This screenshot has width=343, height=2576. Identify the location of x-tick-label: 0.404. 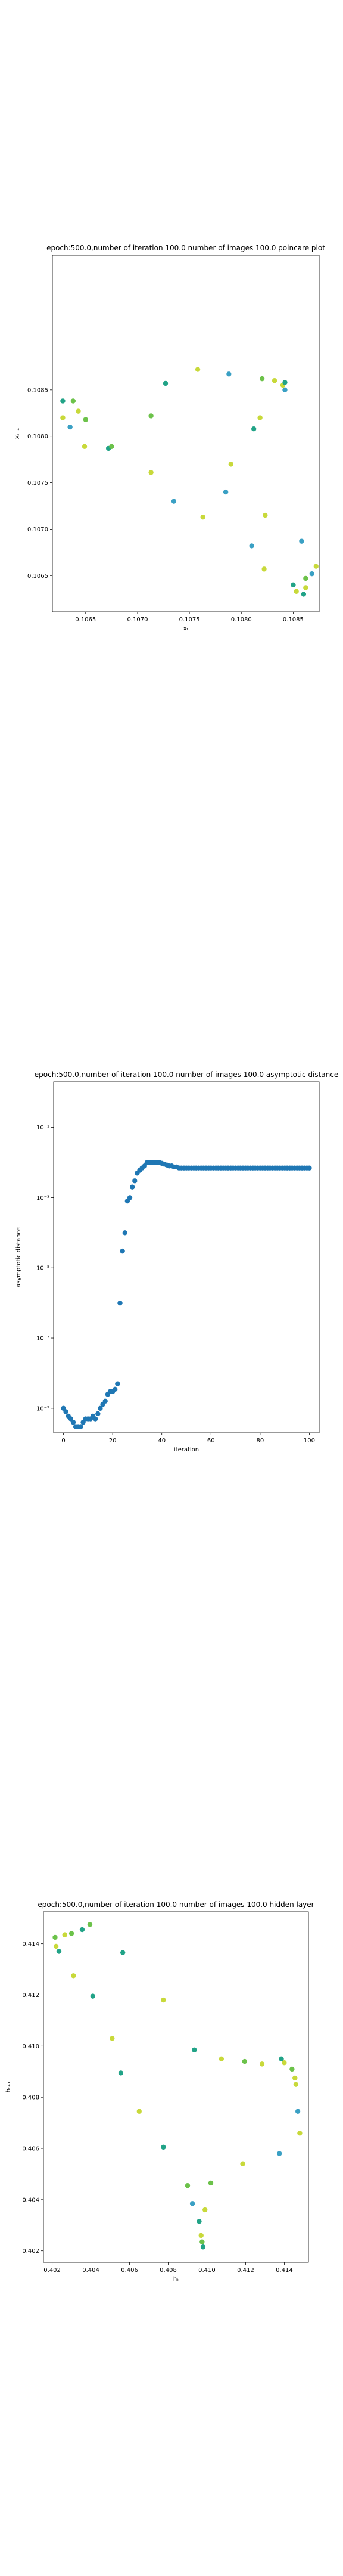
(91, 2270).